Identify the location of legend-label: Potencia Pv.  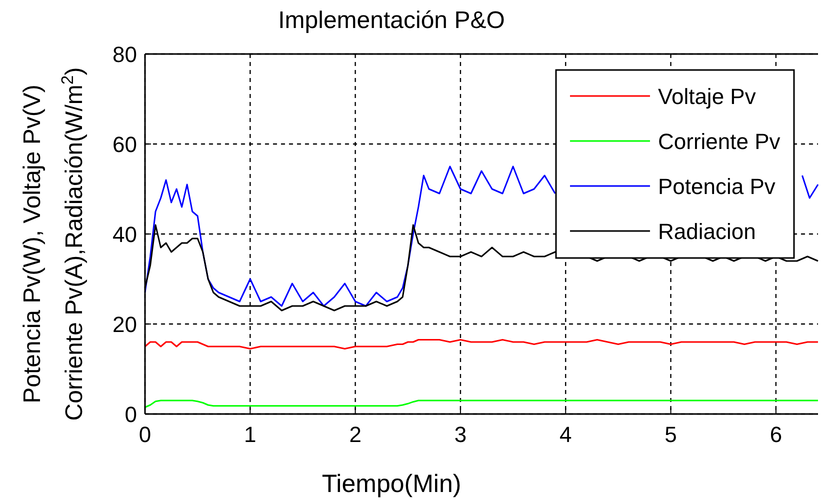
(717, 186).